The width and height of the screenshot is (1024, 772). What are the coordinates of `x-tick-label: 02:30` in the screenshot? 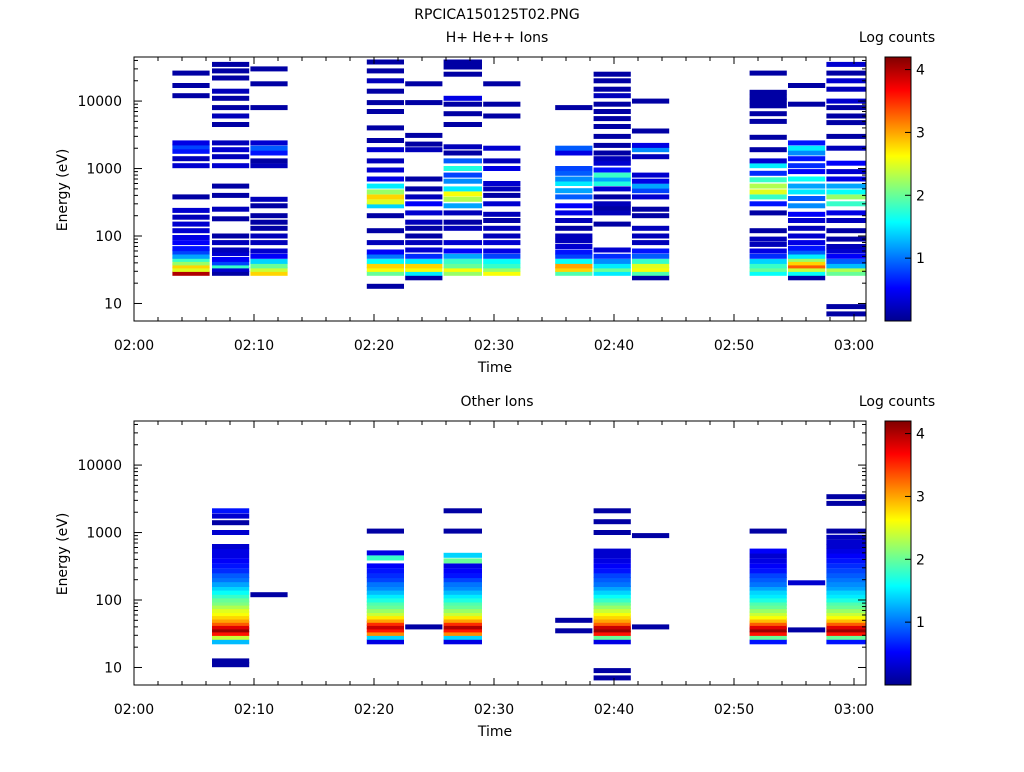 It's located at (494, 346).